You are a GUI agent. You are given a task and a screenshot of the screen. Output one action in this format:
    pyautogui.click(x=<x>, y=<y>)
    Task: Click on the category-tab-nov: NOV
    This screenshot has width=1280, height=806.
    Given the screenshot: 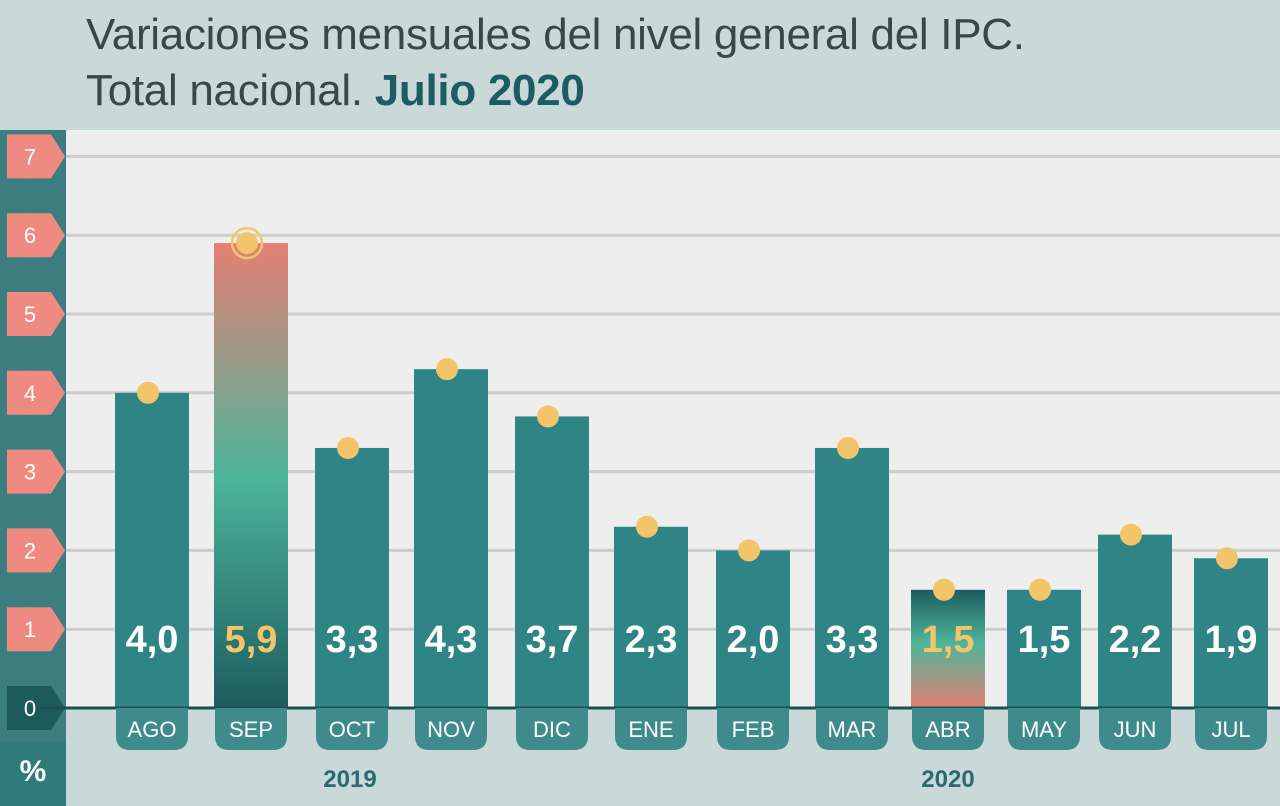 What is the action you would take?
    pyautogui.click(x=451, y=729)
    